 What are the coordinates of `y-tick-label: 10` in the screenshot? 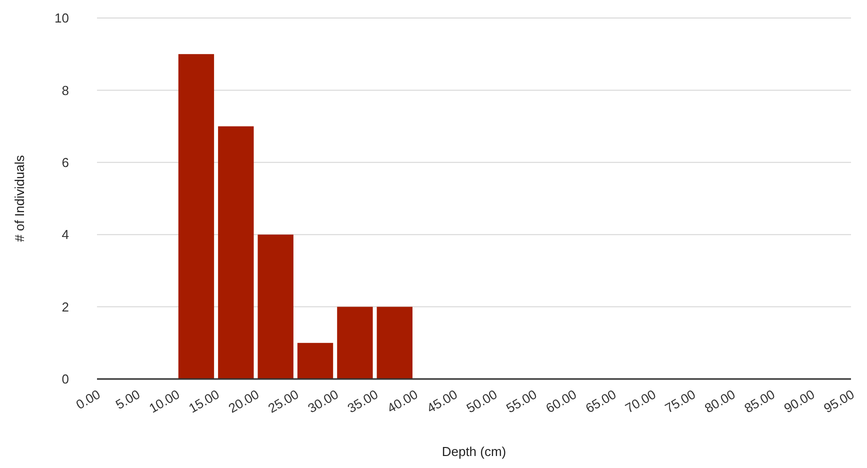 It's located at (61, 18).